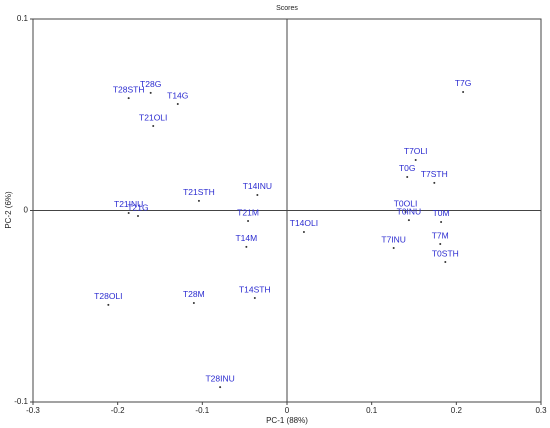 This screenshot has width=550, height=428. I want to click on point-label: T14OLI, so click(304, 223).